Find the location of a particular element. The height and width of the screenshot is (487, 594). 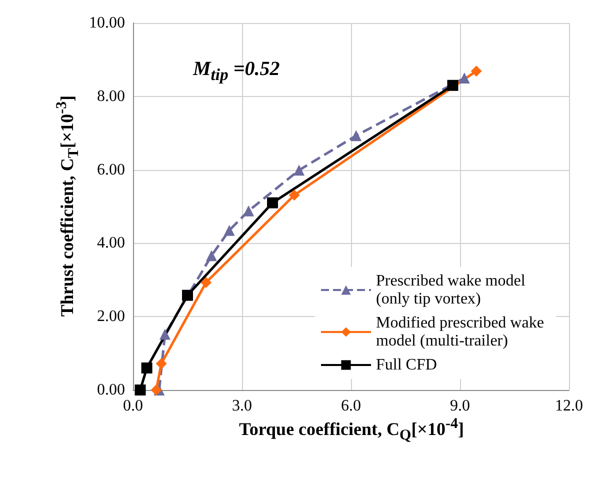

legend-label: Modified prescribed wake model (multi-trailer) is located at coordinates (462, 332).